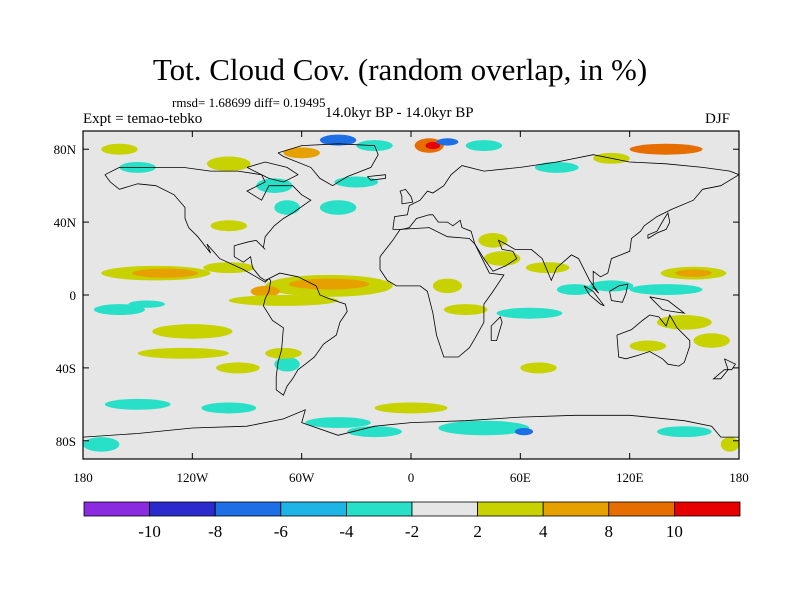  I want to click on stats-label: rmsd= 1.68699 diff= 0.19495, so click(249, 102).